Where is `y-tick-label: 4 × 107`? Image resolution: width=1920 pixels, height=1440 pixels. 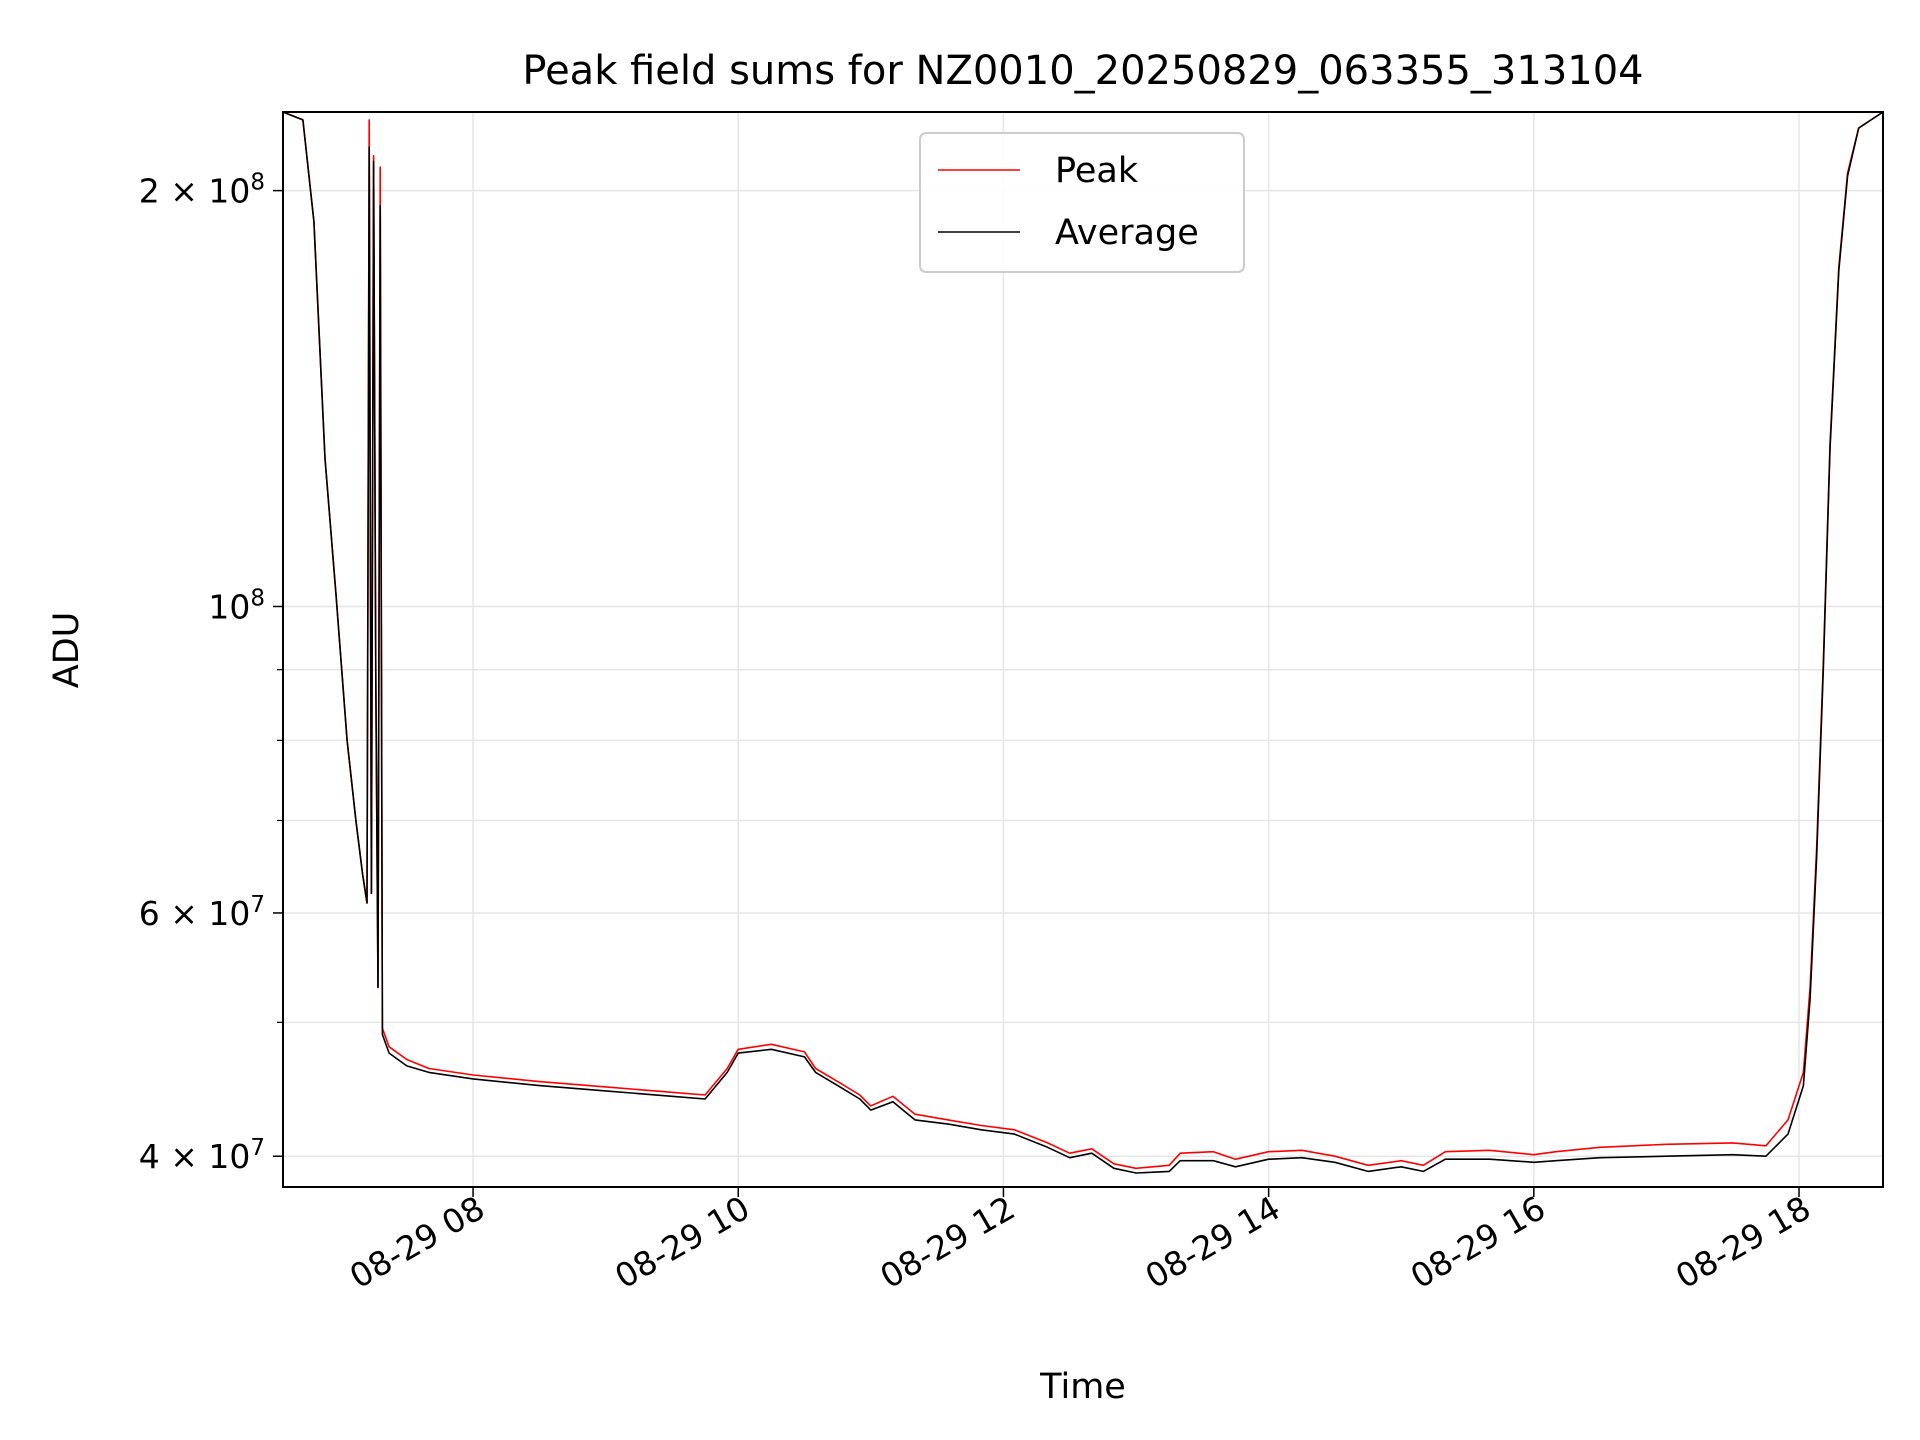
y-tick-label: 4 × 107 is located at coordinates (202, 1155).